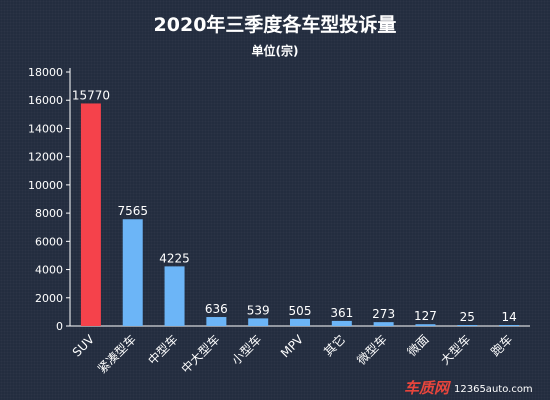 The image size is (550, 400). I want to click on watermark-site: 12365auto.com, so click(493, 389).